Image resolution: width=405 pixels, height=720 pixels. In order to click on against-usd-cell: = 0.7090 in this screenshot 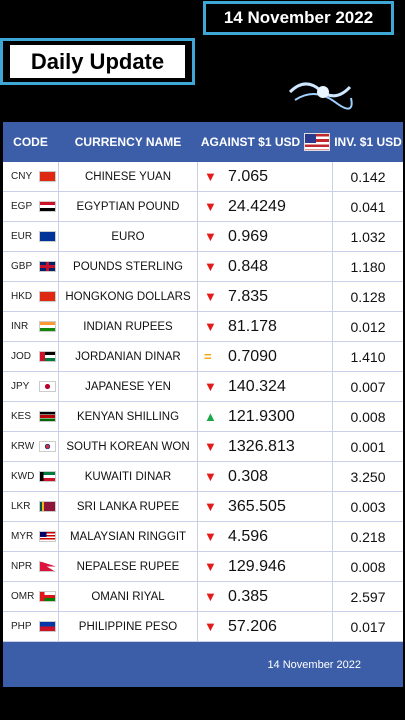, I will do `click(265, 356)`.